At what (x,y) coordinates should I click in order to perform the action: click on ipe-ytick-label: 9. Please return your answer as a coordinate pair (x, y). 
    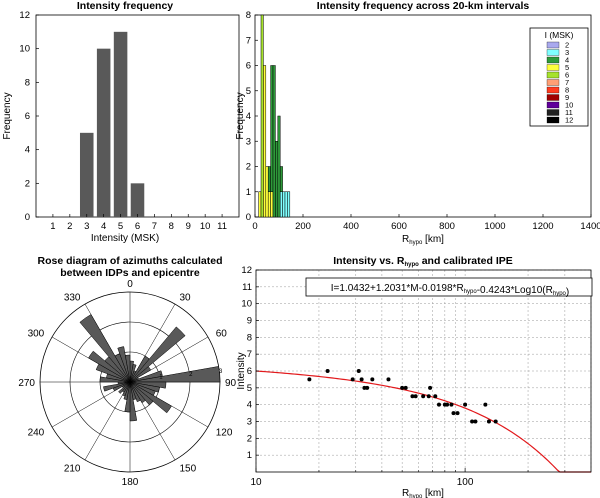
    Looking at the image, I should click on (249, 321).